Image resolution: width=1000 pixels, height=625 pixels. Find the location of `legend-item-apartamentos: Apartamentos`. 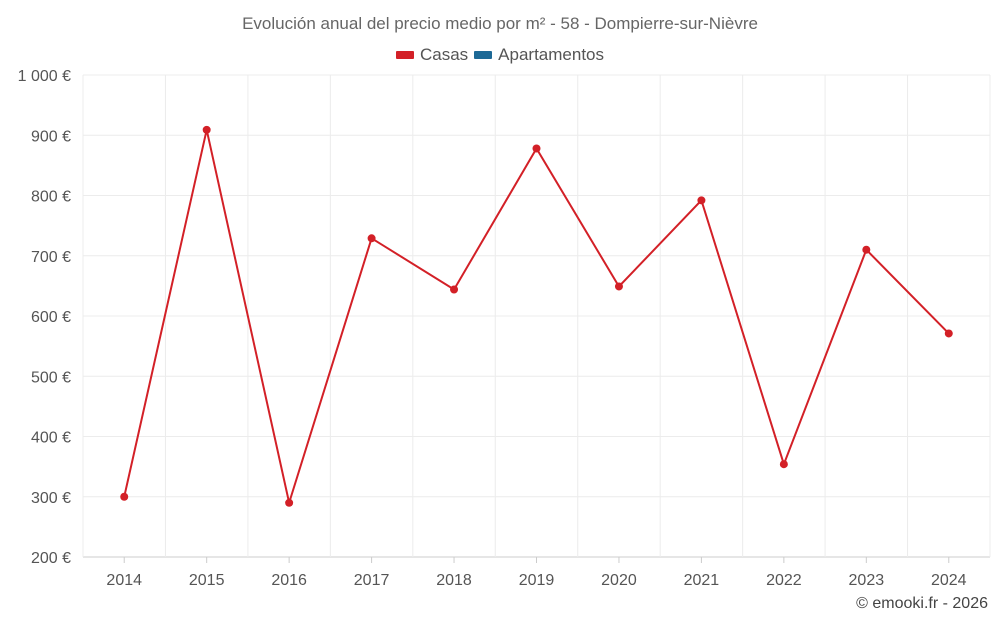

legend-item-apartamentos: Apartamentos is located at coordinates (539, 55).